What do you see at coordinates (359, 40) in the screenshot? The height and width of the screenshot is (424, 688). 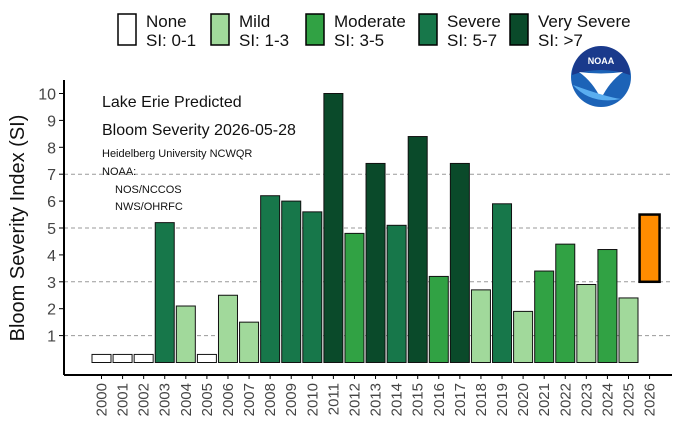 I see `legend-range: SI: 3-5` at bounding box center [359, 40].